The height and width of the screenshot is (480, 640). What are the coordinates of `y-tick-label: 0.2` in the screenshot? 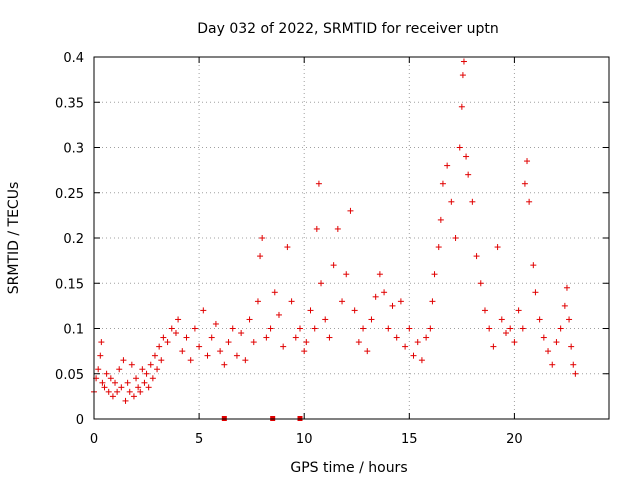 It's located at (73, 239).